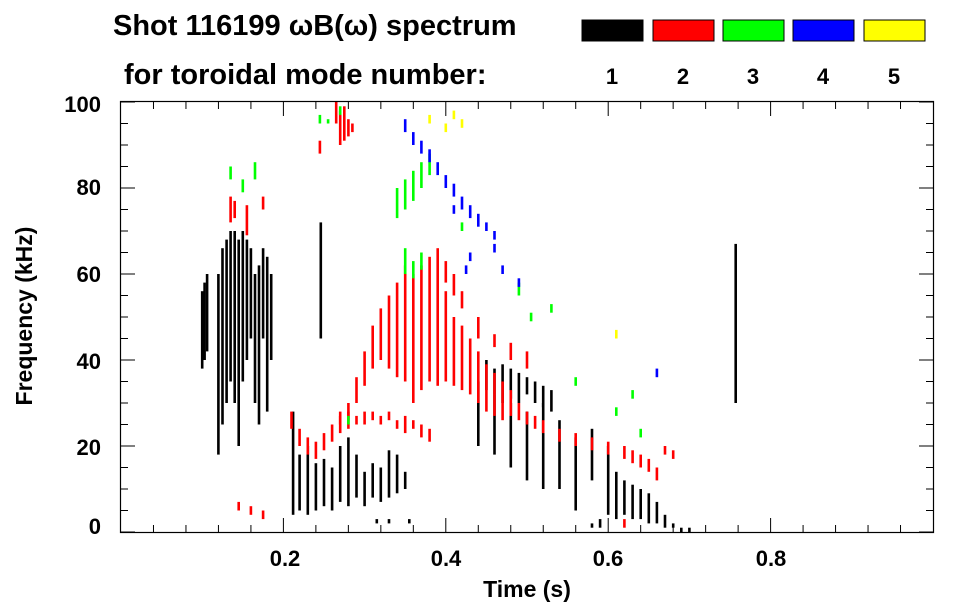 The width and height of the screenshot is (963, 615). I want to click on x-axis-label: Time (s), so click(527, 589).